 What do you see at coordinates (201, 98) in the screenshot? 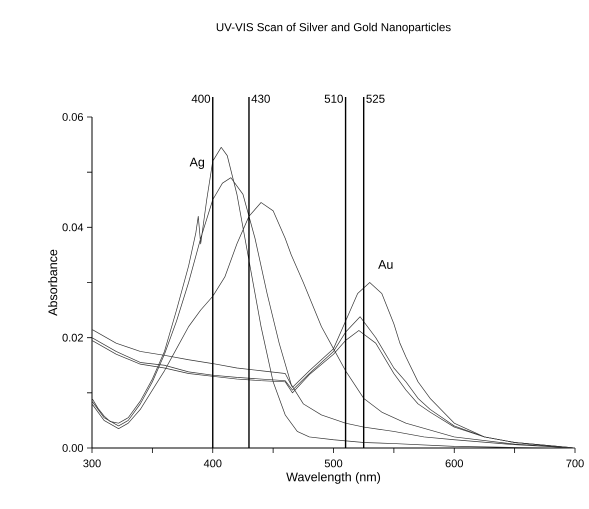
I see `ref-line-label: 400` at bounding box center [201, 98].